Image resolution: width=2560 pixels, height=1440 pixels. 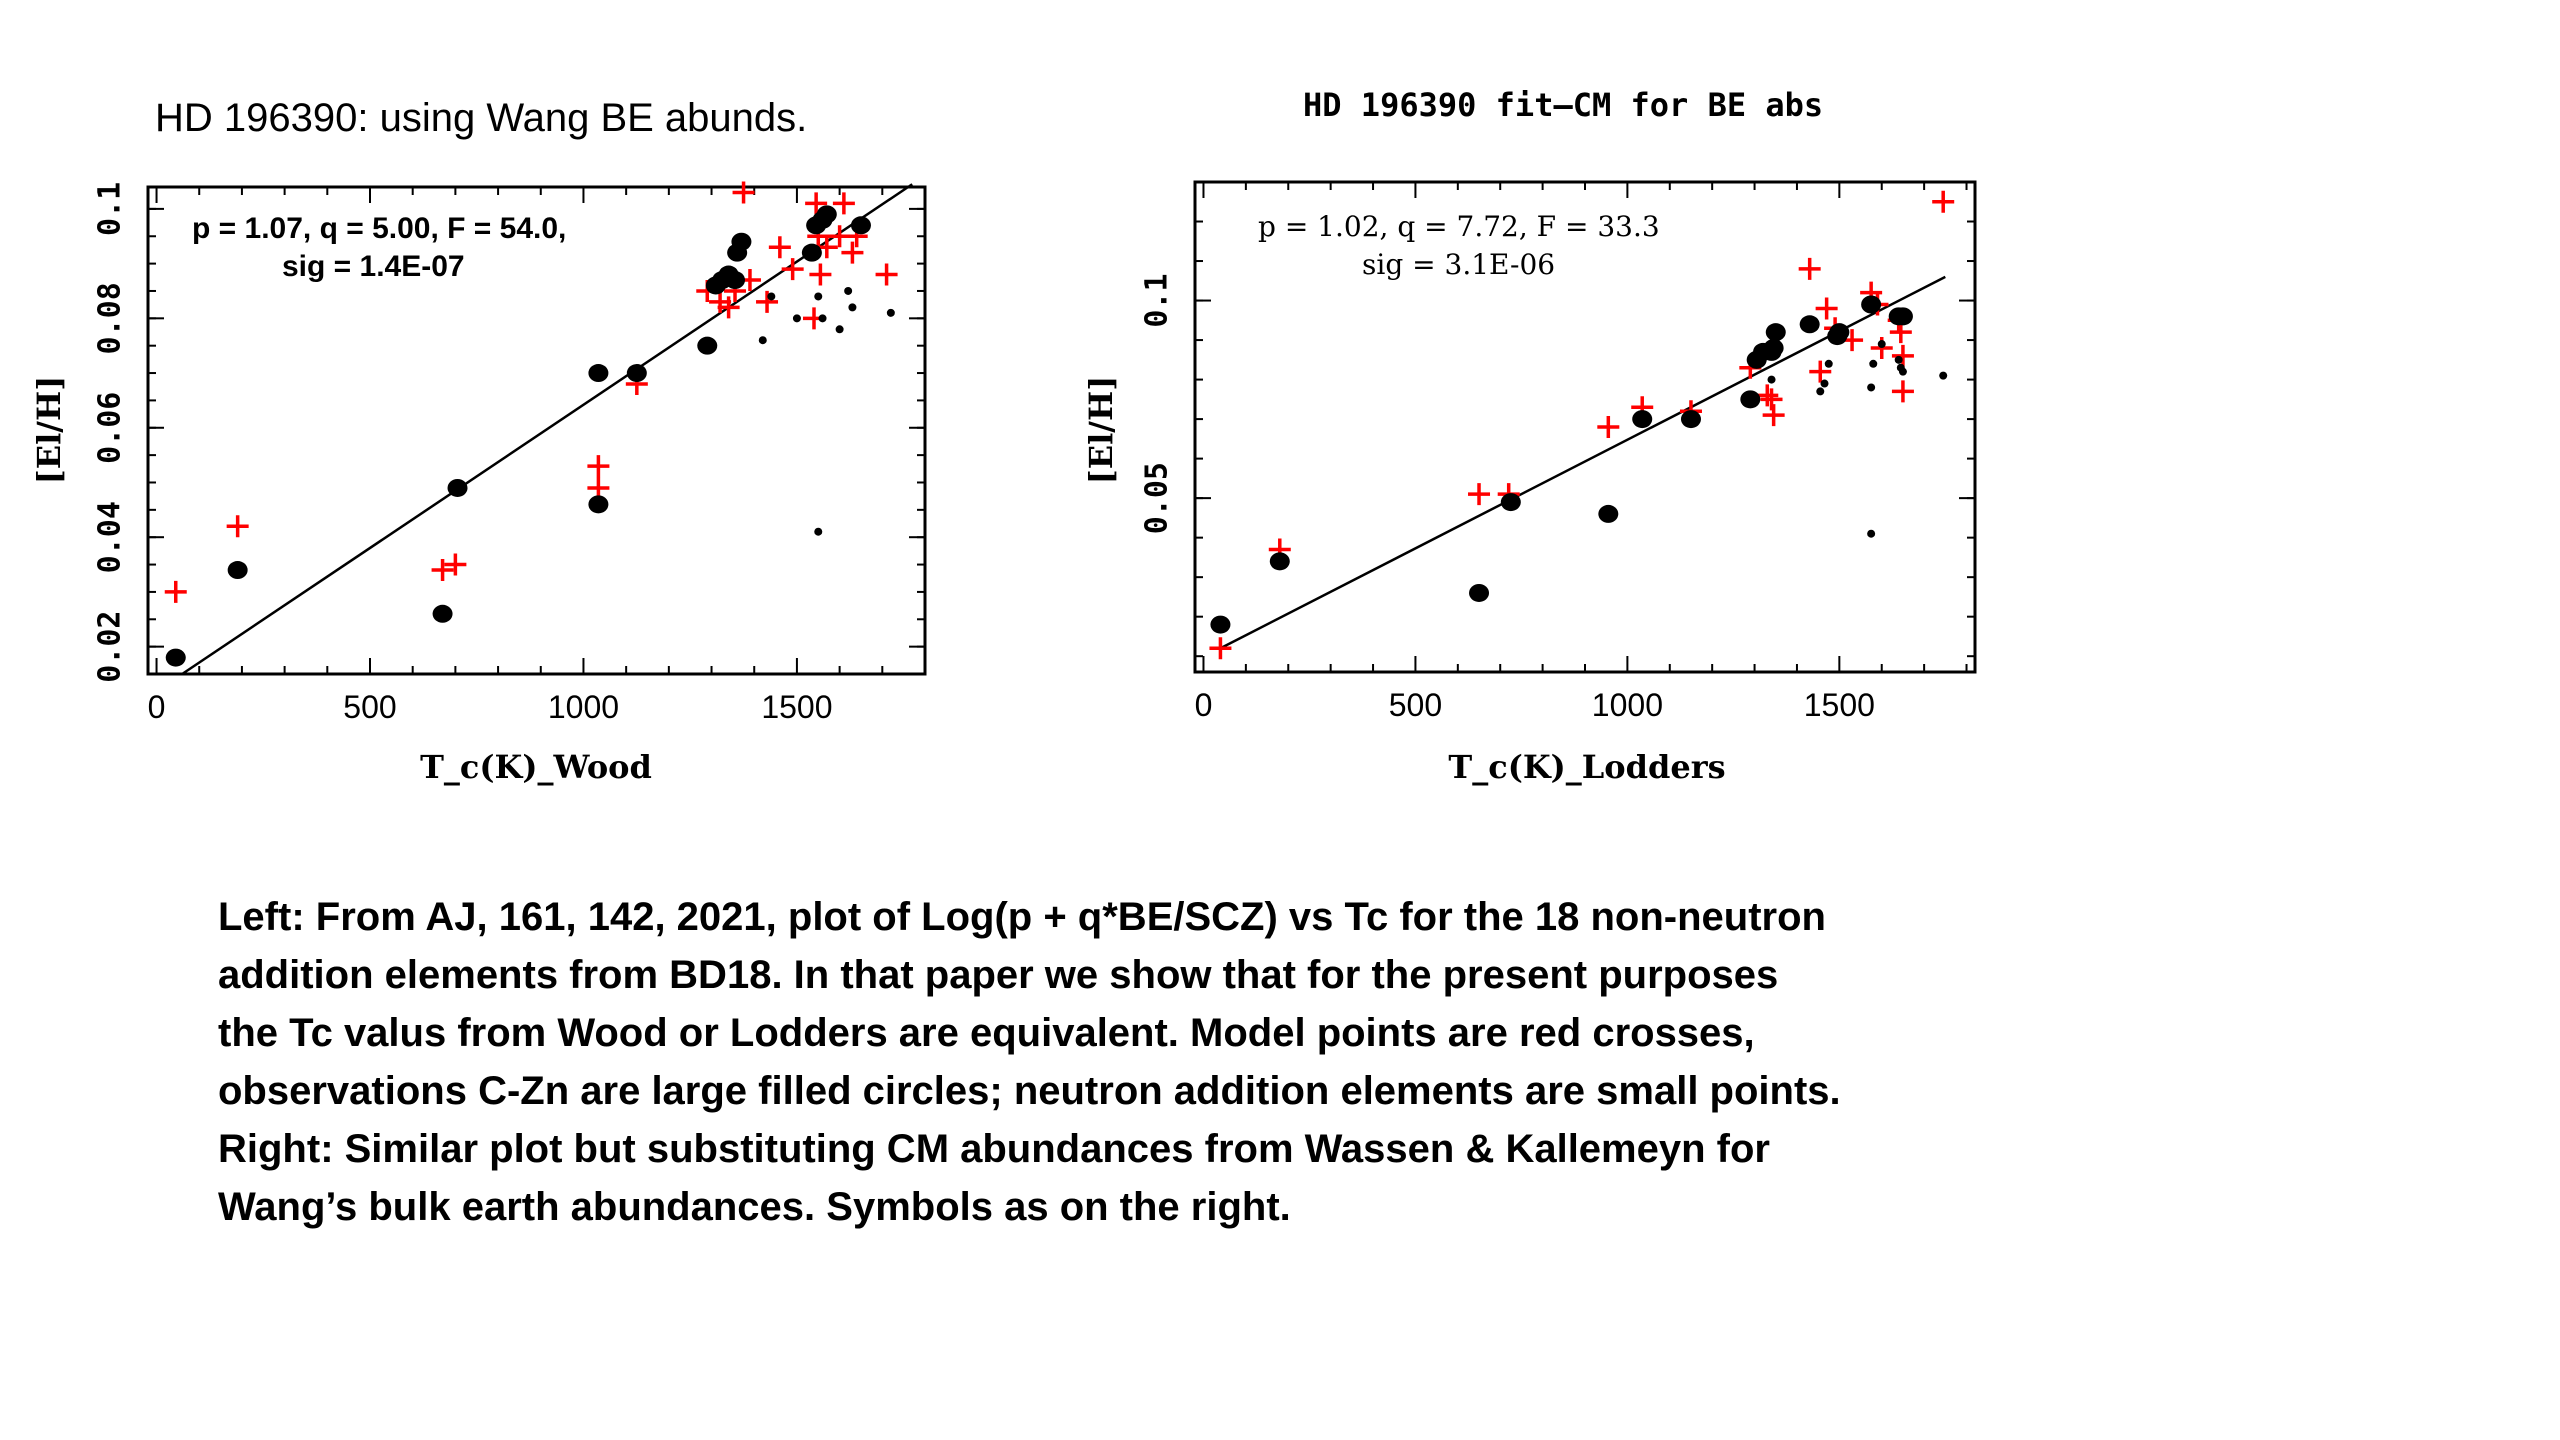 I want to click on y-tick-label: 0.05, so click(x=1157, y=498).